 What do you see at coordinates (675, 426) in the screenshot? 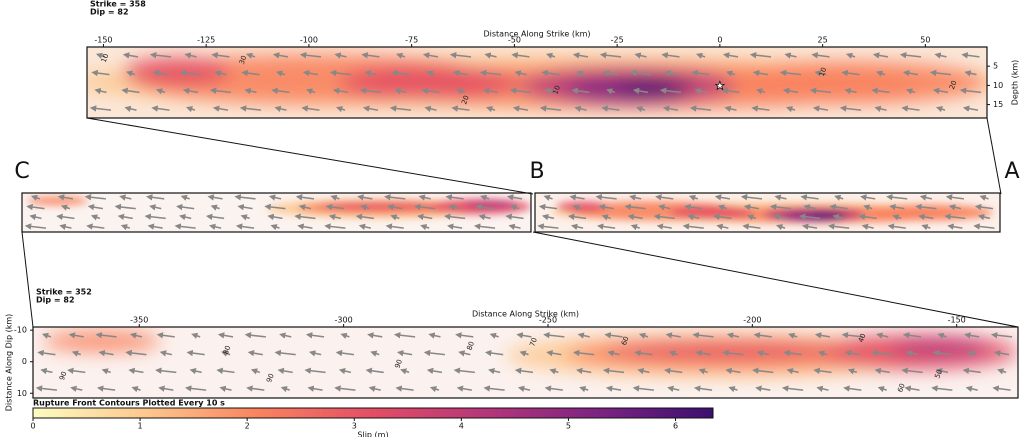
I see `colorbar-tick-label: 6` at bounding box center [675, 426].